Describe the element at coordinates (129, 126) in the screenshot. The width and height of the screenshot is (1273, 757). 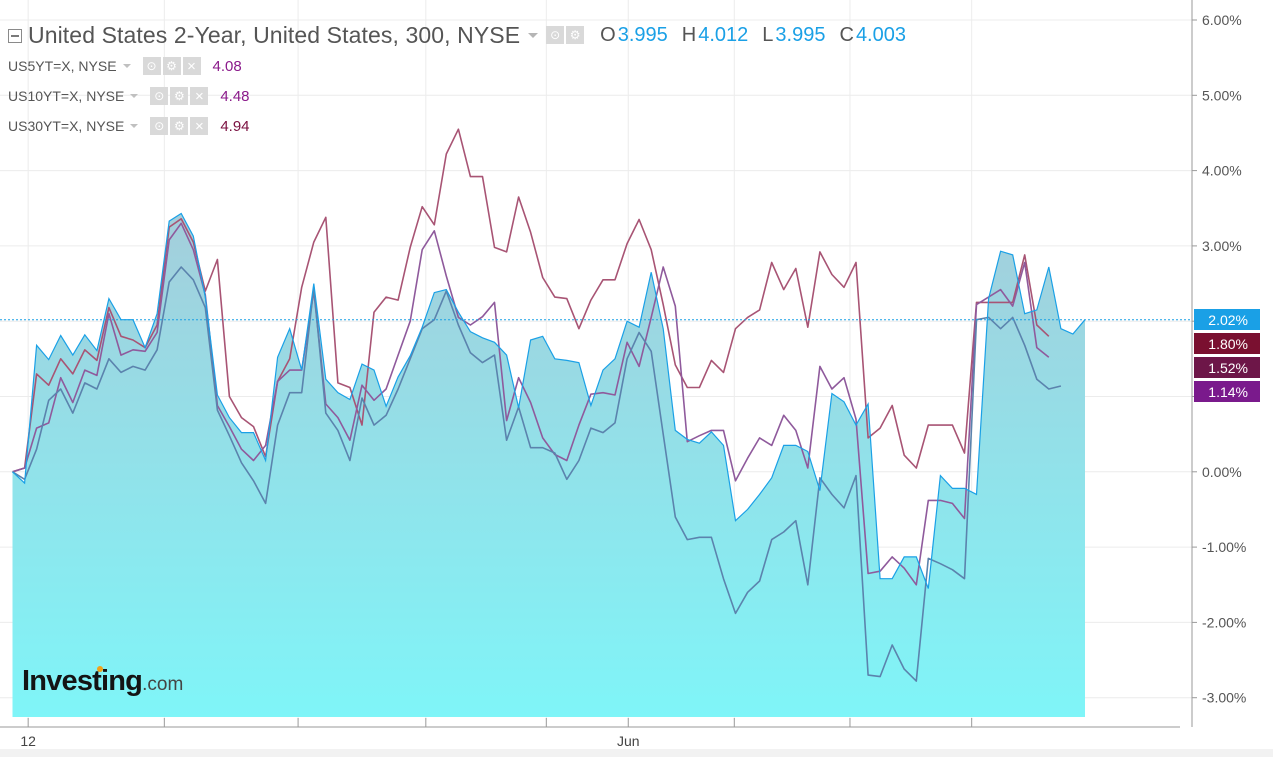
I see `legend-row-us30yt: US30YT=X, NYSE ⊙ ⚙ × 4.94` at that location.